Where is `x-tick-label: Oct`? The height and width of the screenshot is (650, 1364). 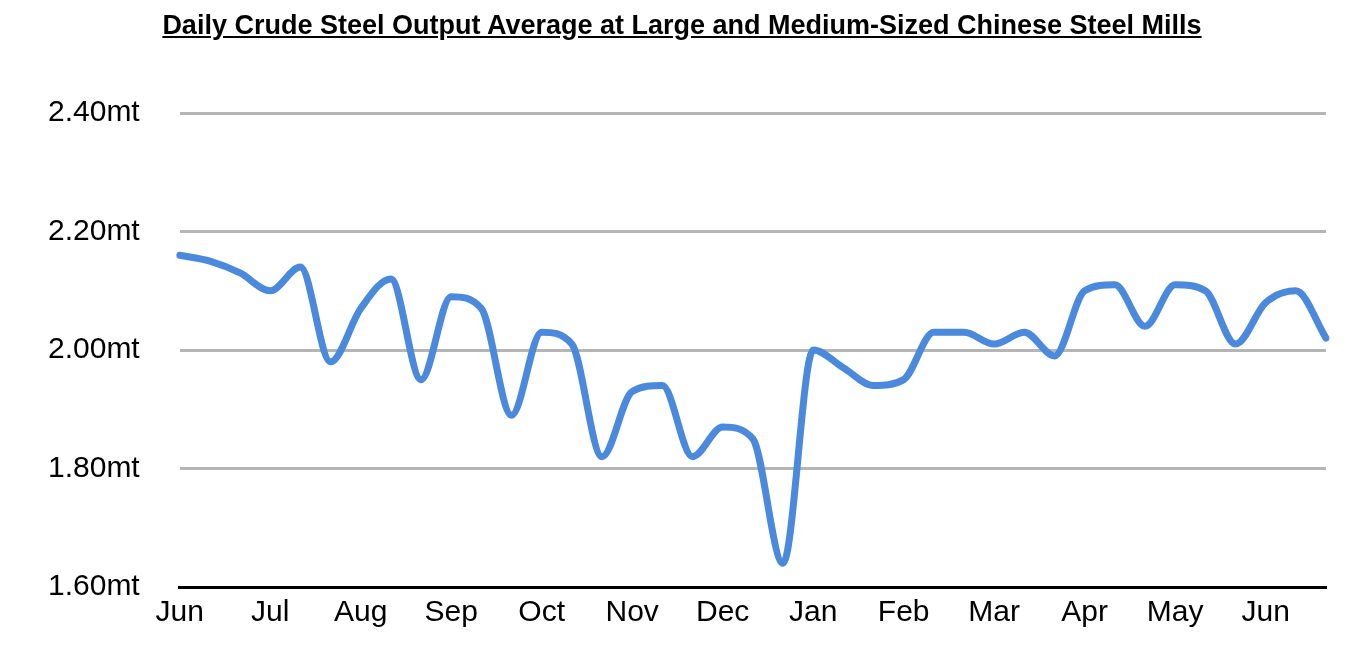 x-tick-label: Oct is located at coordinates (542, 611).